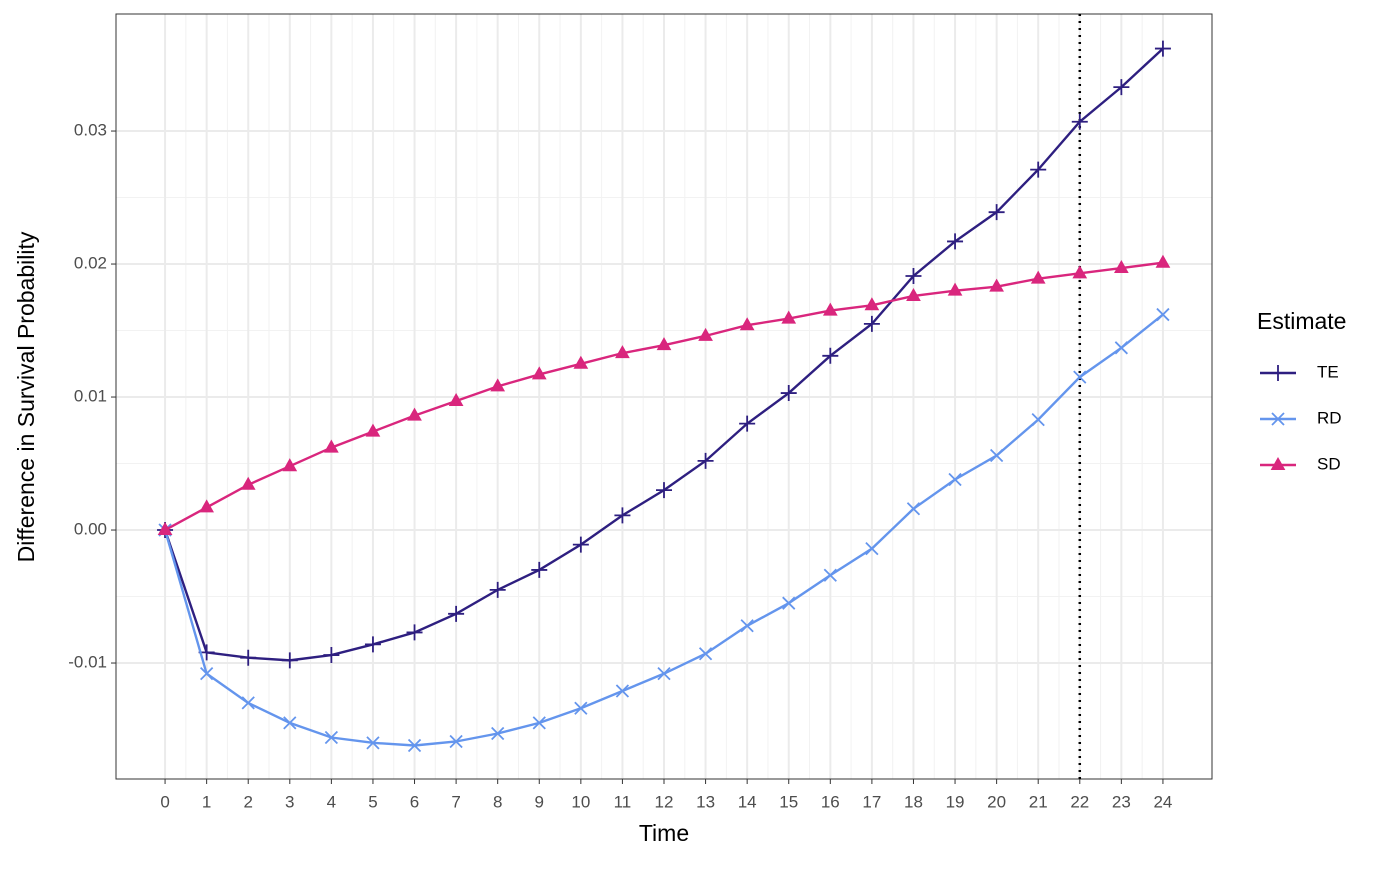  I want to click on x-tick-label: 8, so click(497, 801).